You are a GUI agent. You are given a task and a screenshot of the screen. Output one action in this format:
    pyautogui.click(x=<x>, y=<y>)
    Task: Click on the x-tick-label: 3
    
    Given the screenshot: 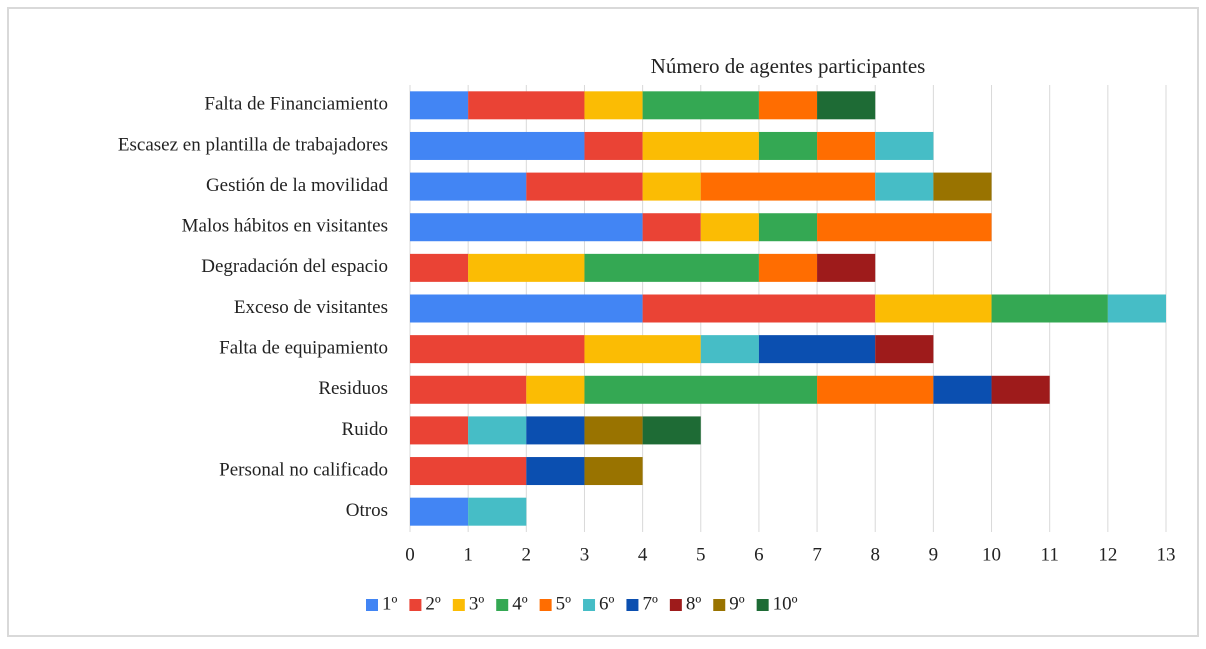 What is the action you would take?
    pyautogui.click(x=585, y=554)
    